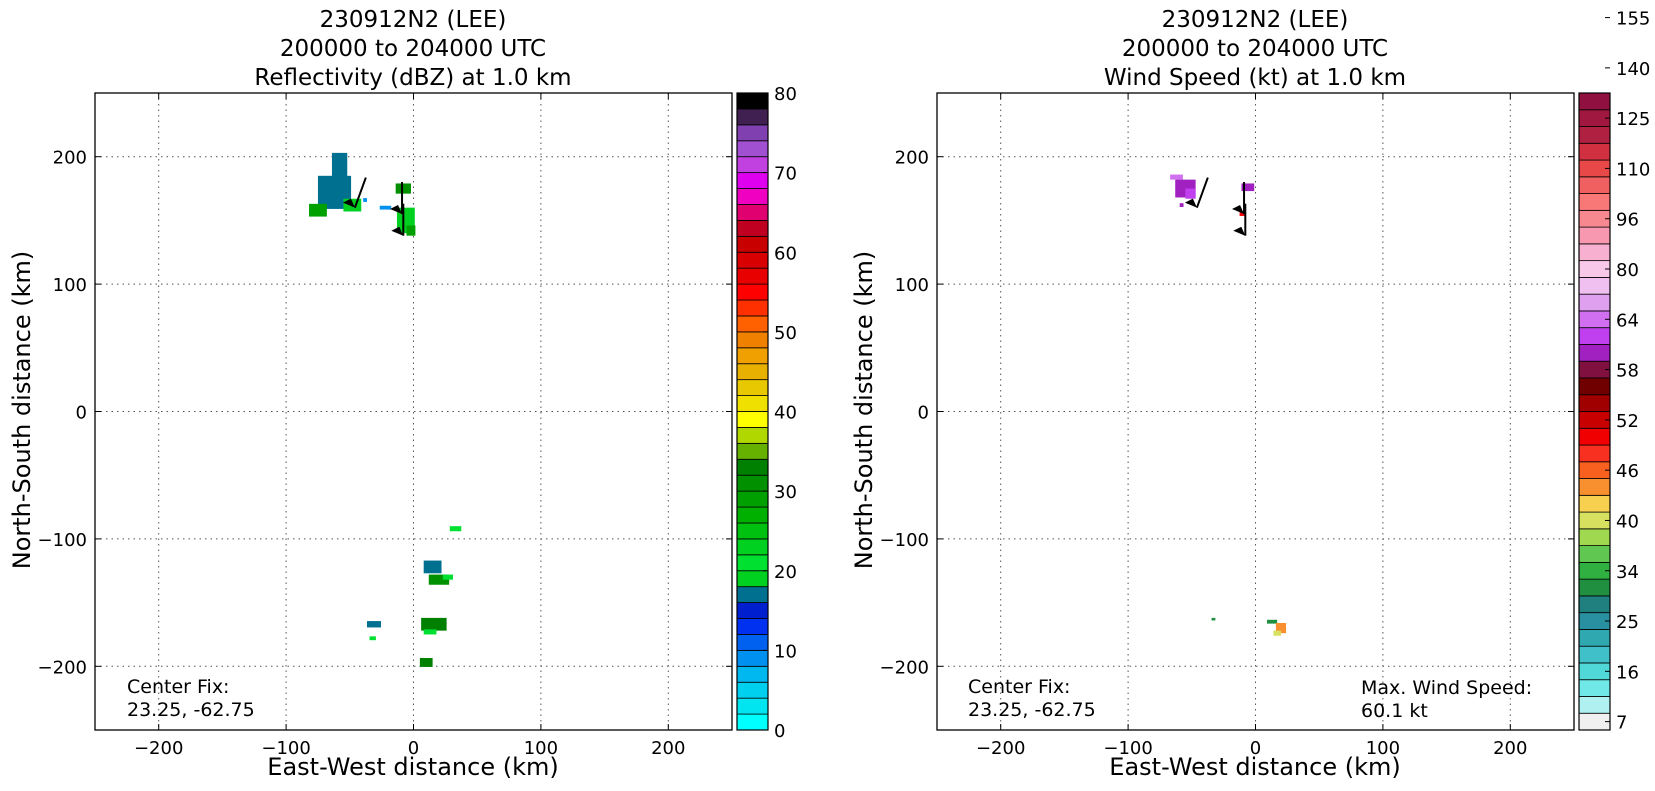  I want to click on wind-x-tick-label: 0, so click(1255, 748).